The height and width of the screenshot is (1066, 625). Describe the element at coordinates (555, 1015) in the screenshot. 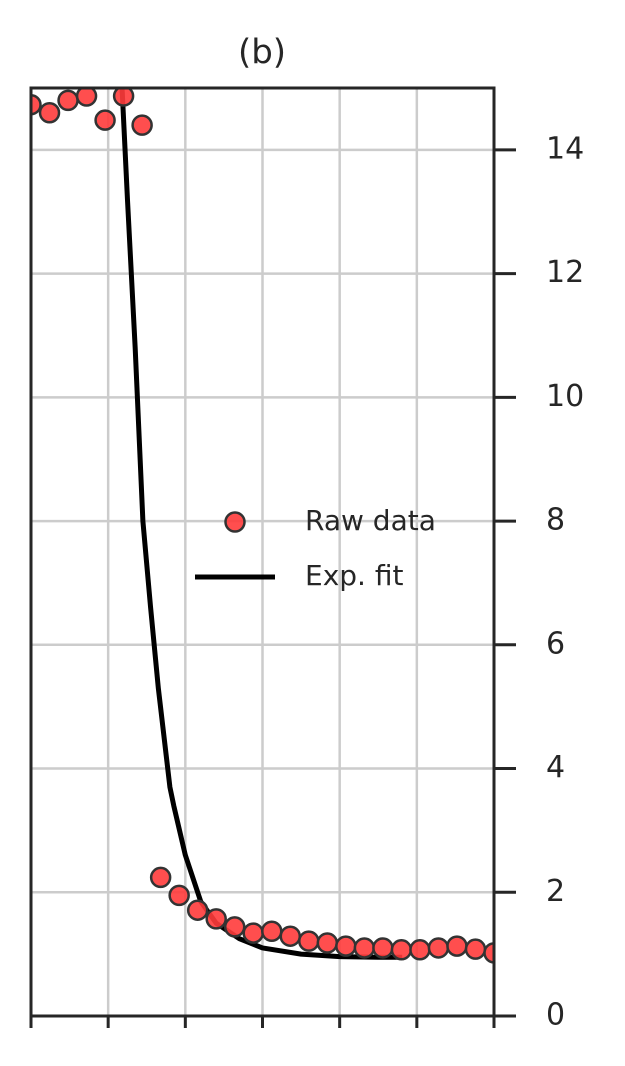

I see `y-tick-label: 0` at that location.